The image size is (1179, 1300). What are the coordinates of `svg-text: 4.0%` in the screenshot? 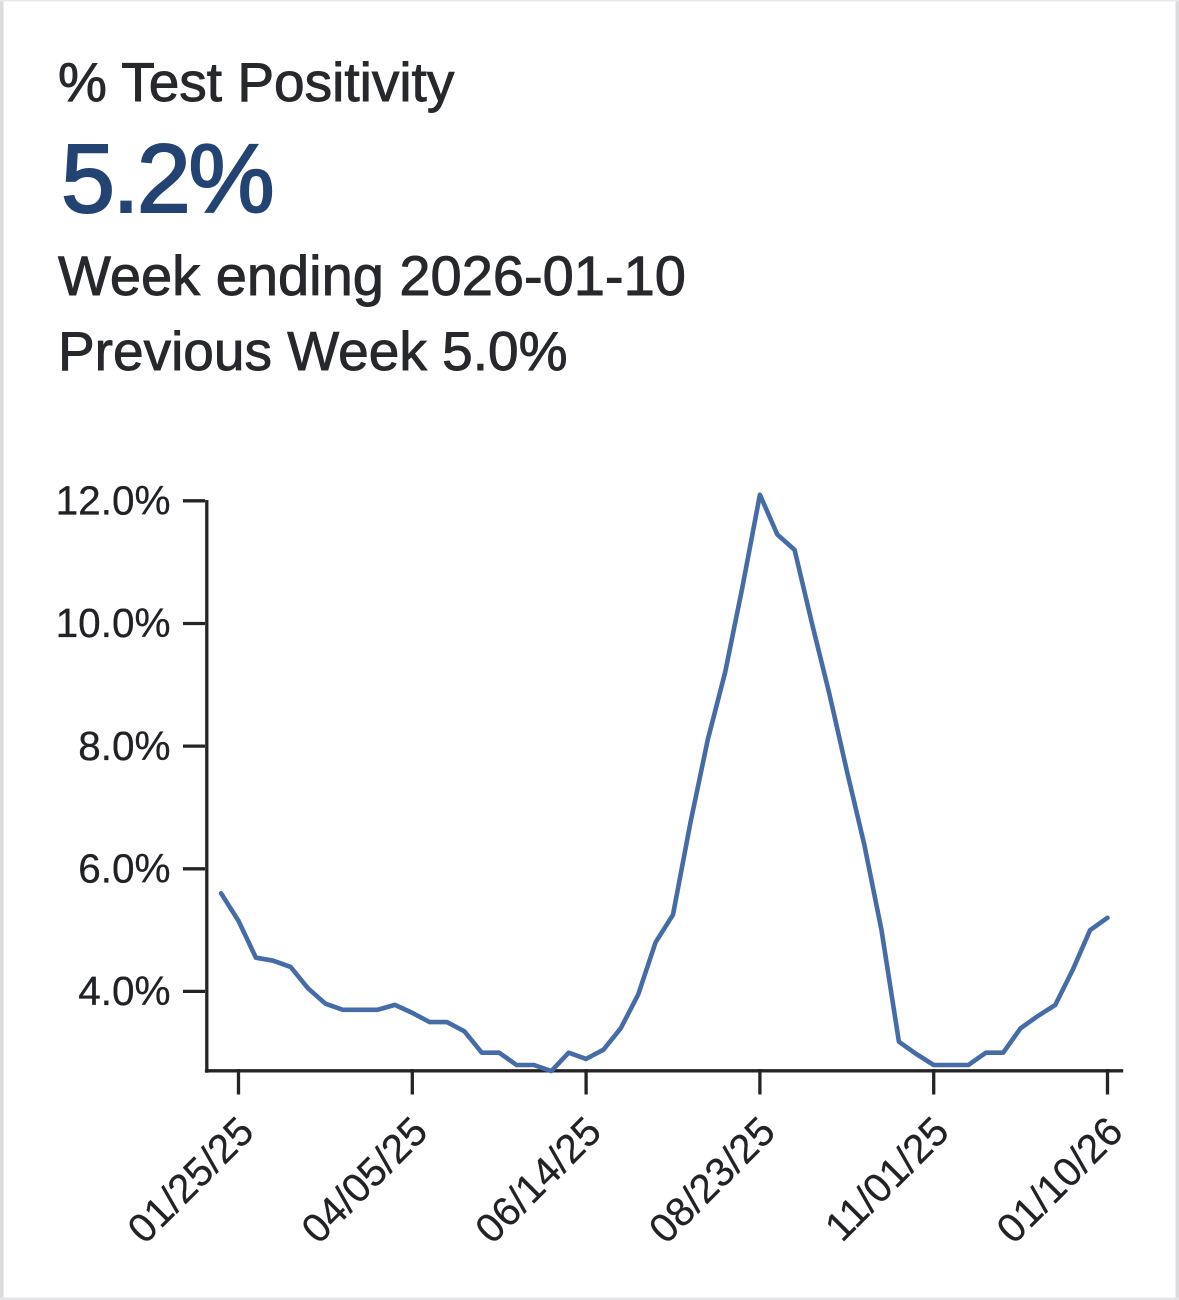 It's located at (124, 991).